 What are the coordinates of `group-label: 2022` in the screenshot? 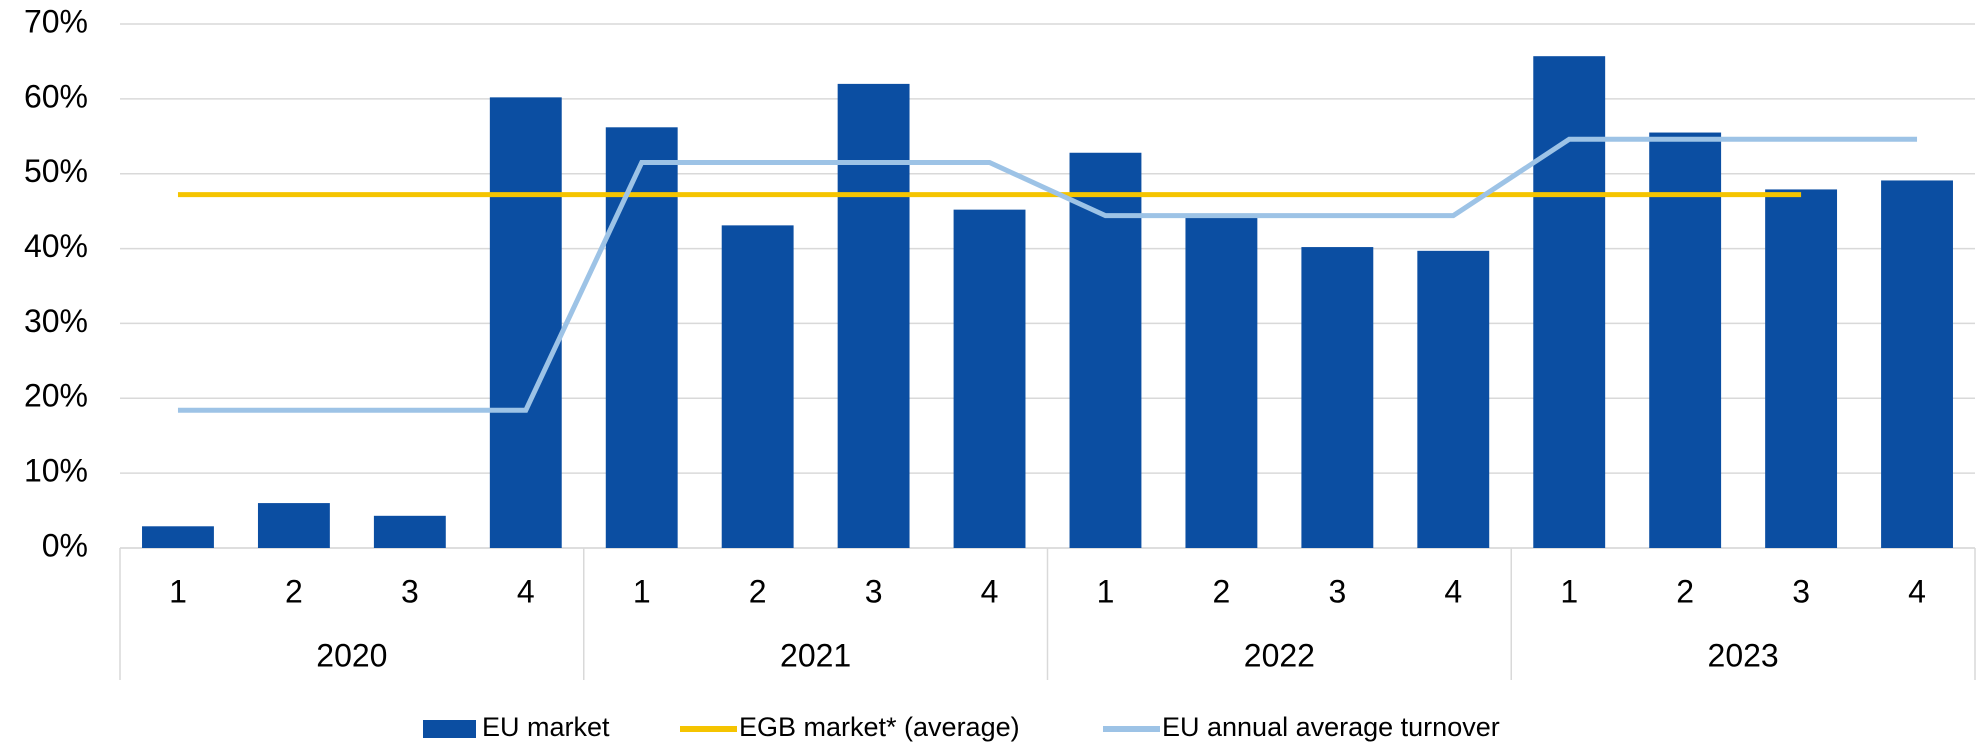 It's located at (1279, 655).